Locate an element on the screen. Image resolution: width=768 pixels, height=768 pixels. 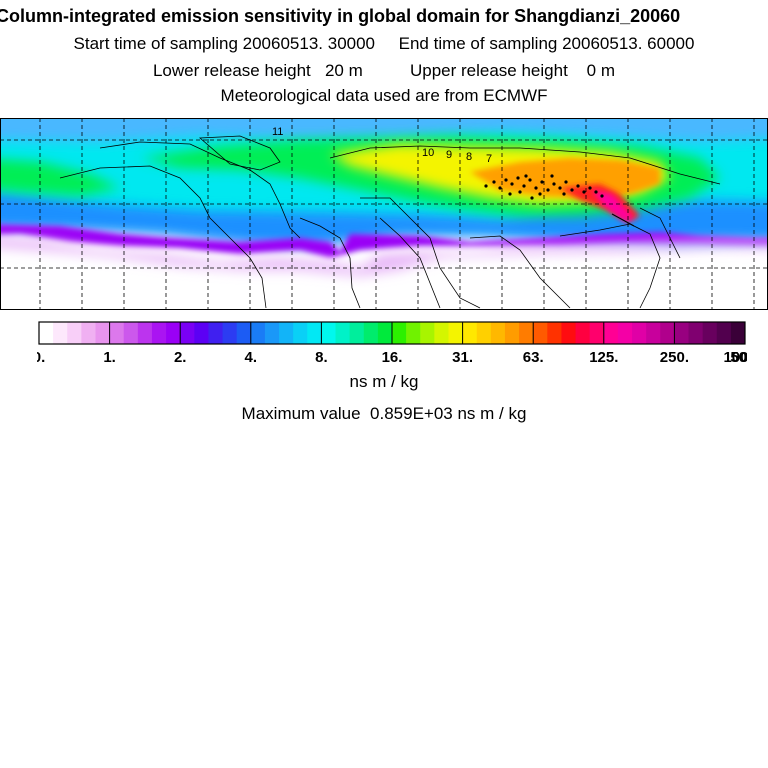
contour-label: 10 is located at coordinates (428, 153).